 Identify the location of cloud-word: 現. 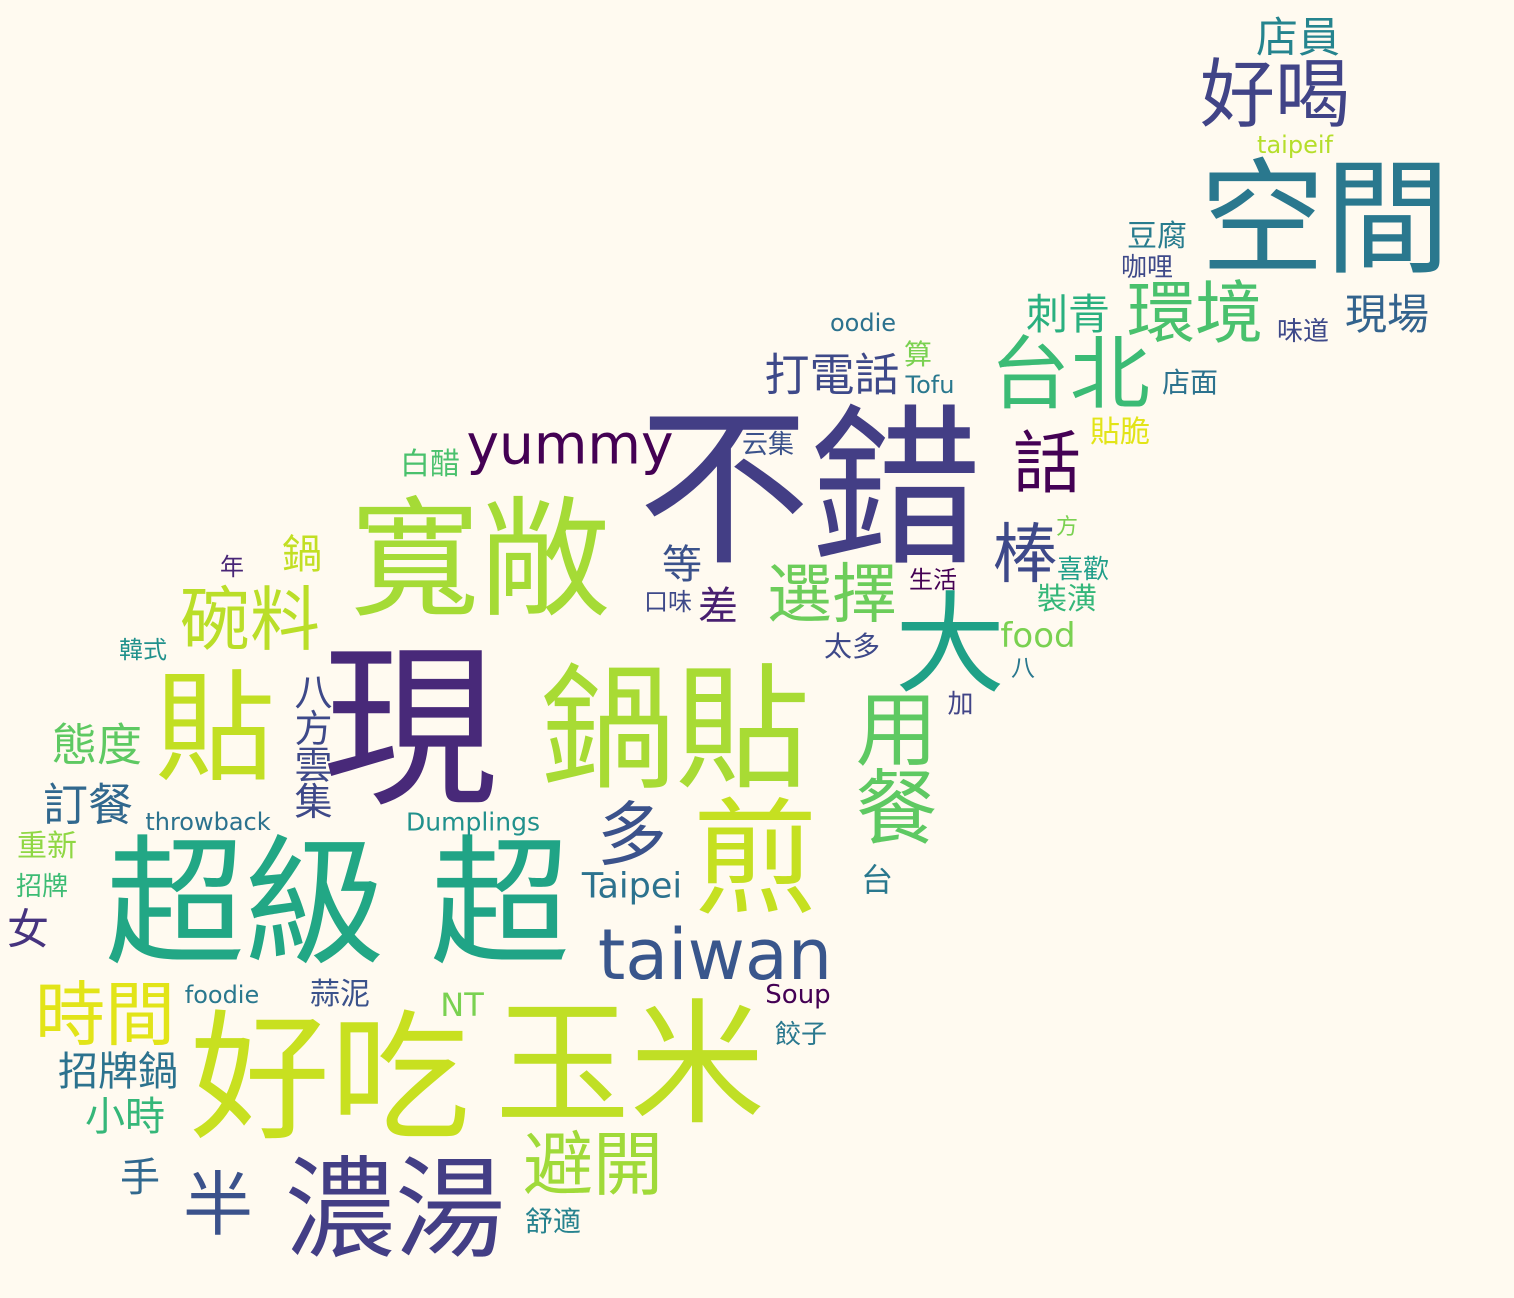
(410, 730).